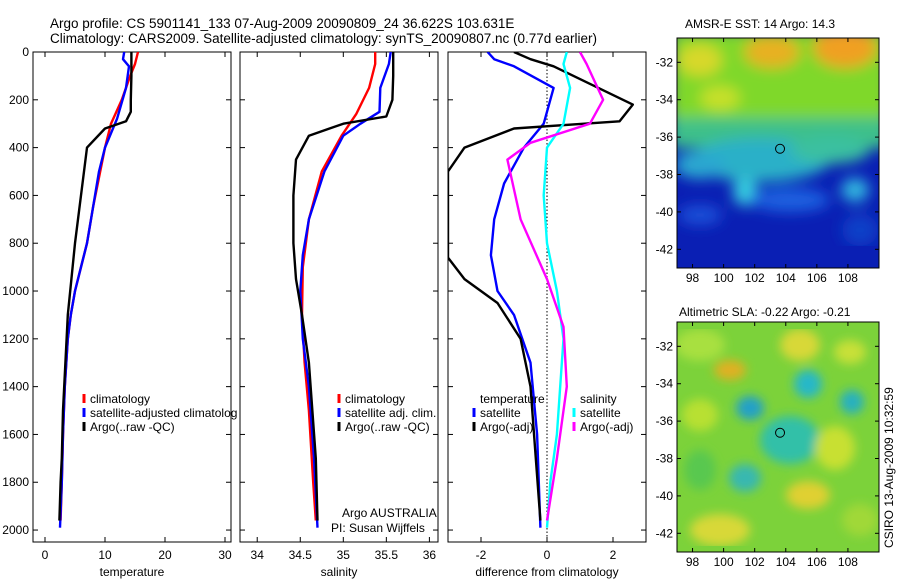 The image size is (900, 580). Describe the element at coordinates (105, 555) in the screenshot. I see `temperature-xtick-label: 10` at that location.